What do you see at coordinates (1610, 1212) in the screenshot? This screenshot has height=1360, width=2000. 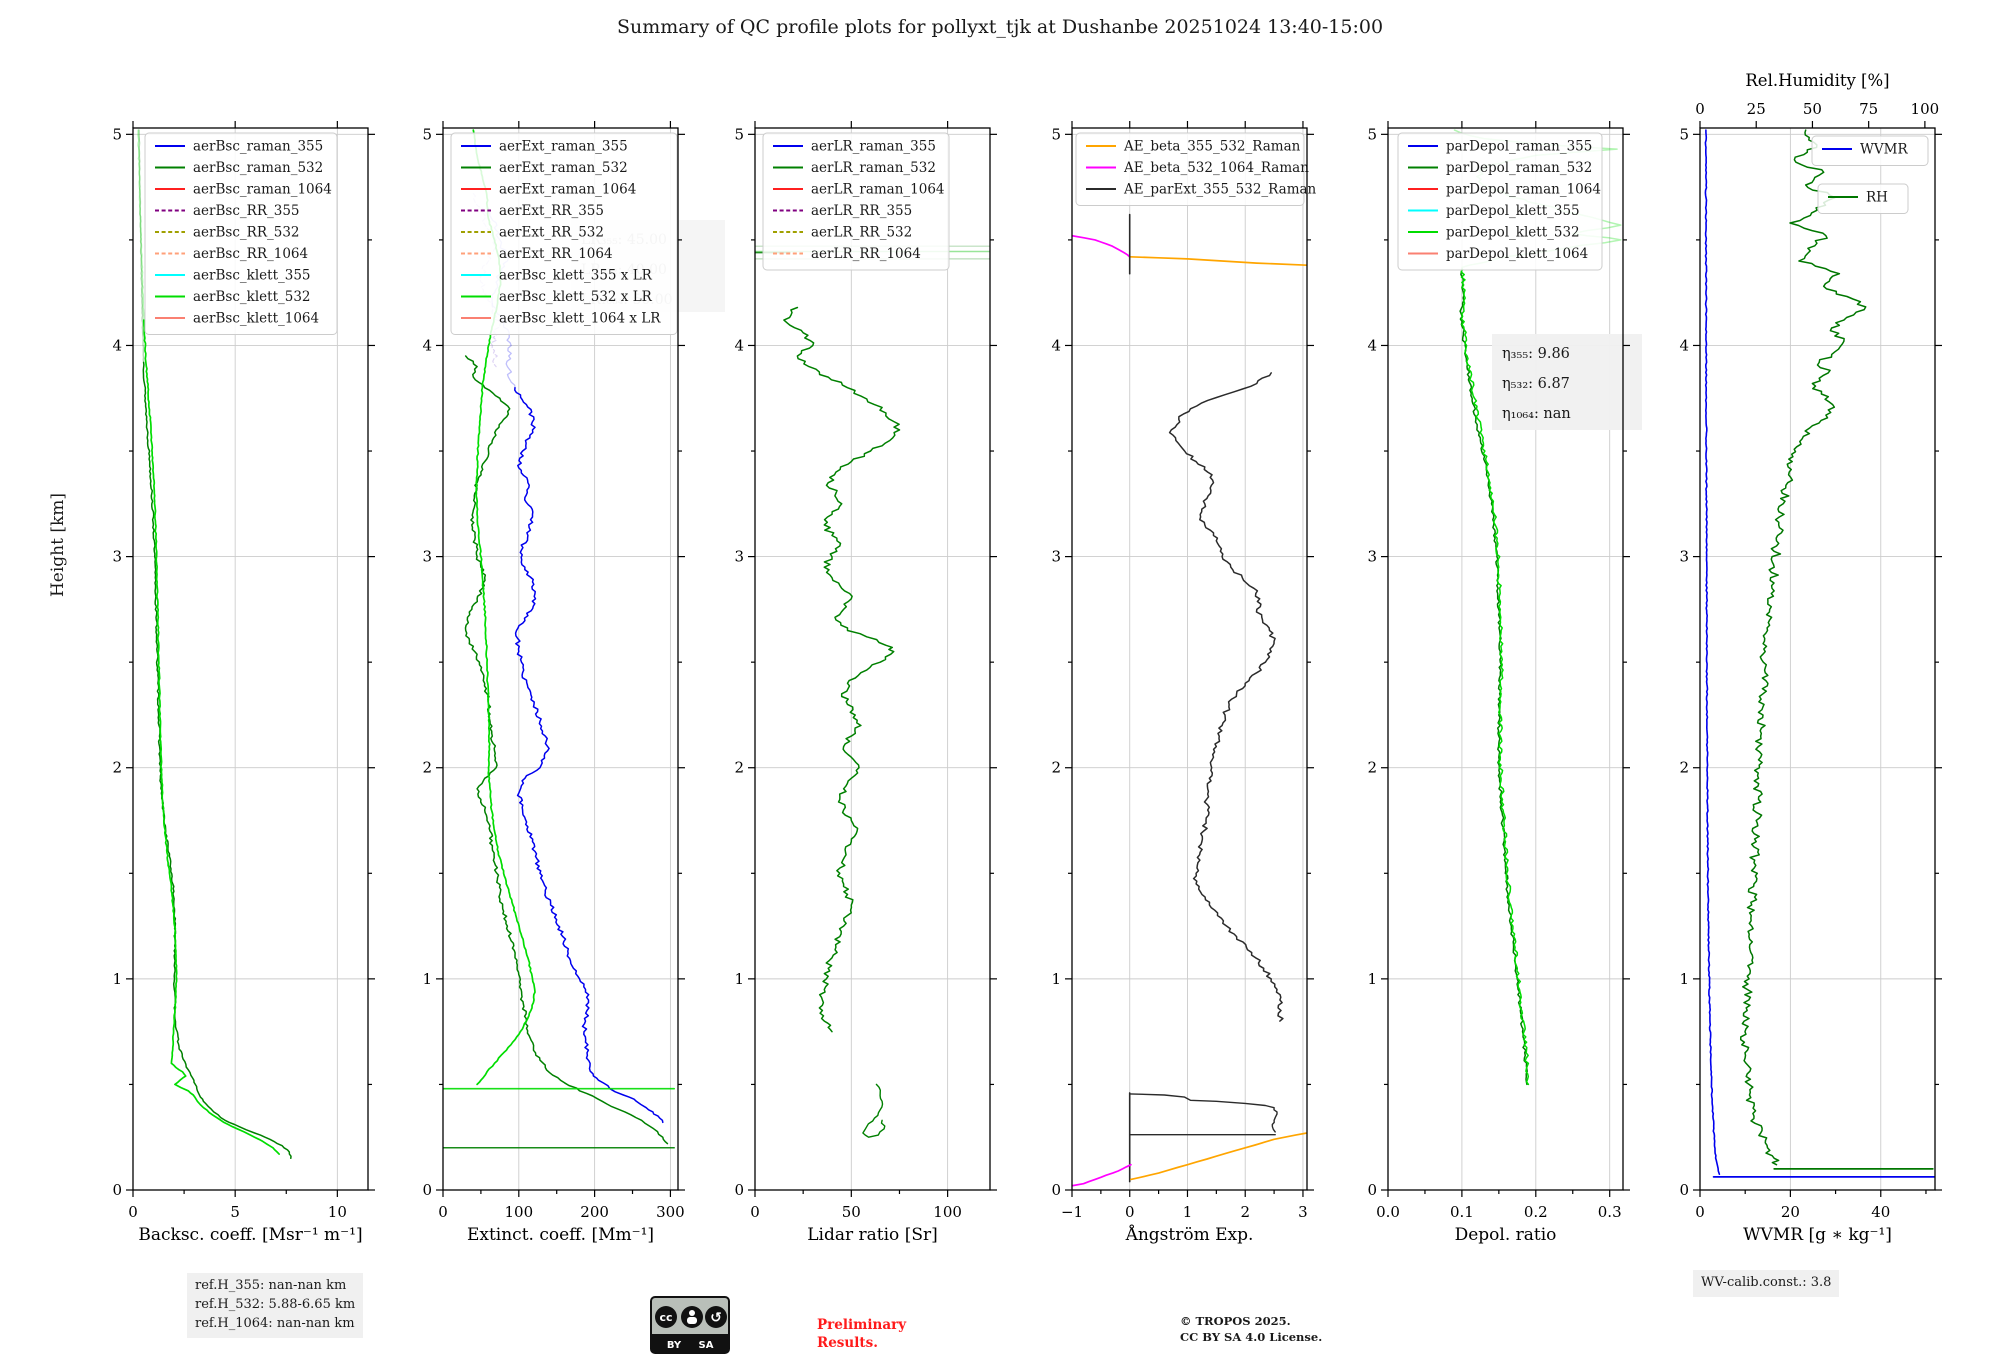 I see `x-tick-label: 0.3` at bounding box center [1610, 1212].